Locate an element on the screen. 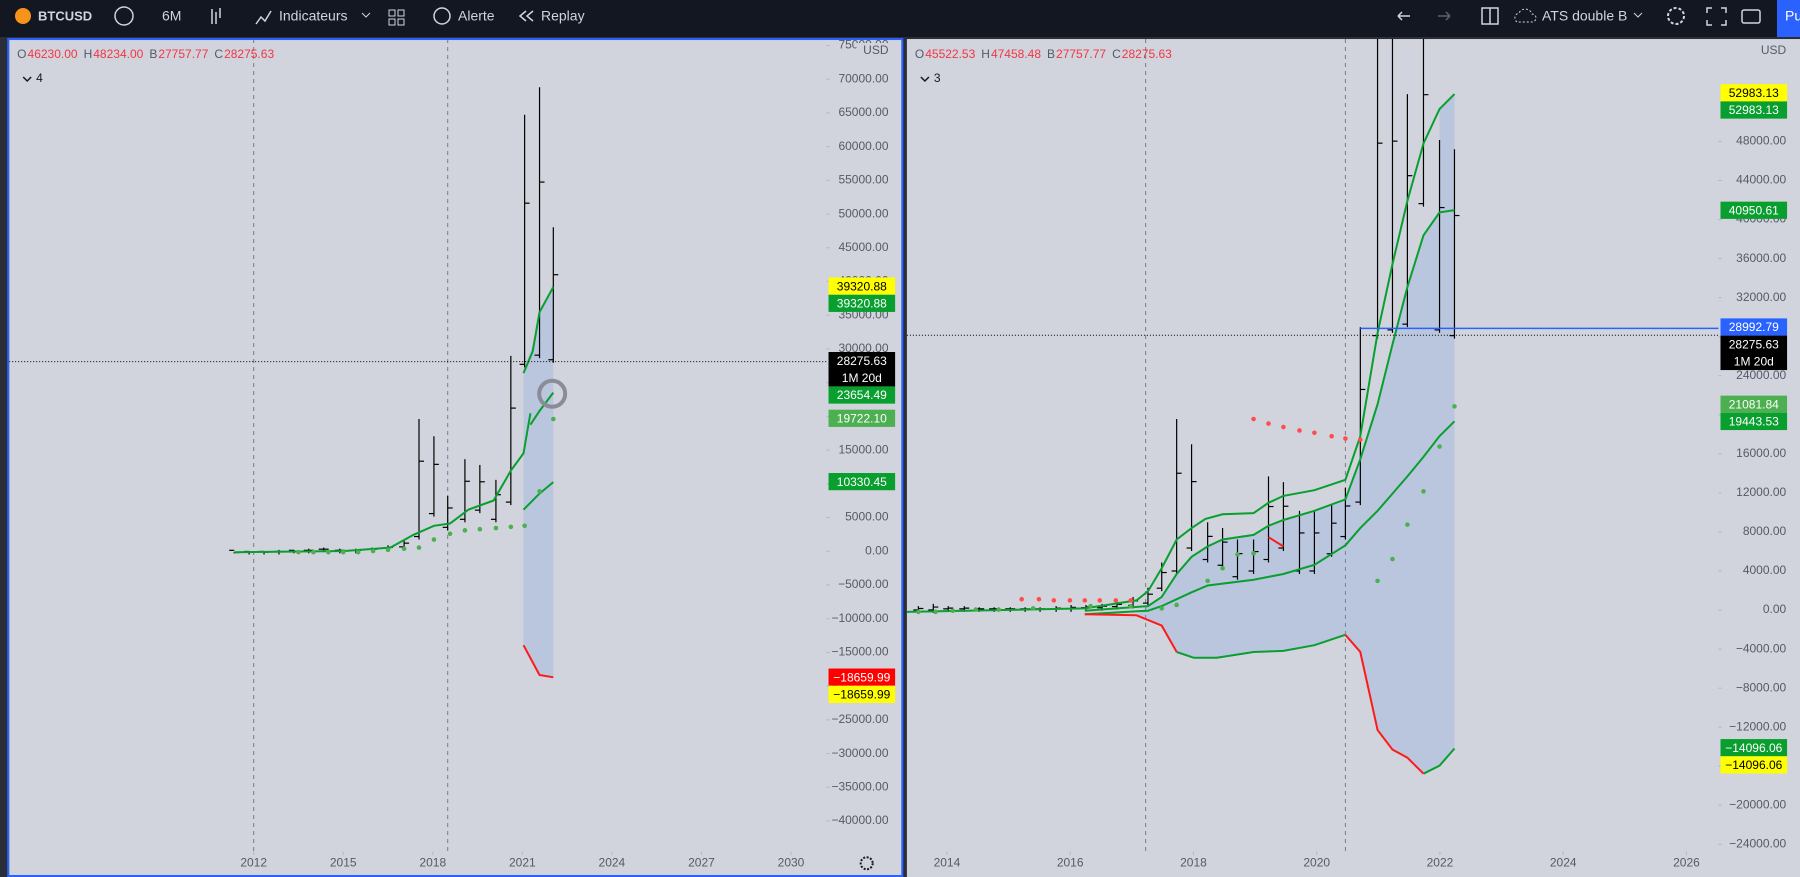 The height and width of the screenshot is (877, 1800). indicator-line-red is located at coordinates (538, 661).